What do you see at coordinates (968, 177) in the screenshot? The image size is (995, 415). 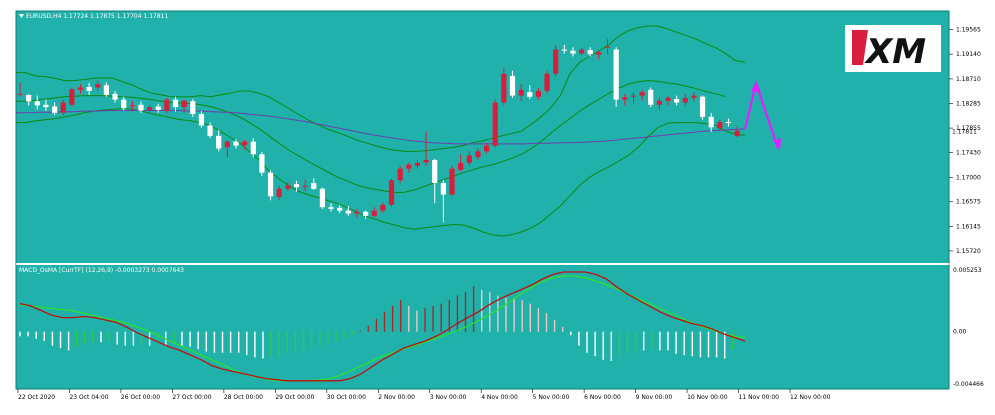 I see `y-tick-label: 1.17000` at bounding box center [968, 177].